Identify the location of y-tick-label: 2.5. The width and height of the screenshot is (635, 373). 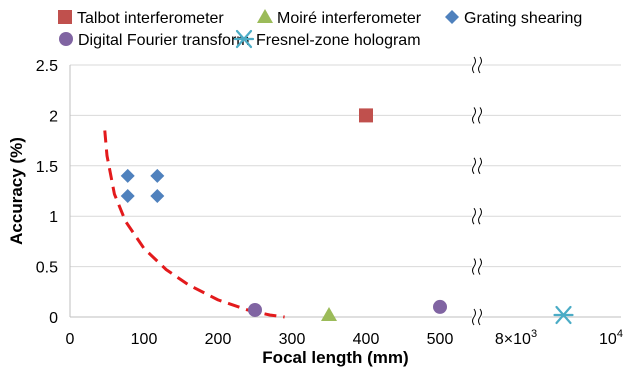
(47, 66).